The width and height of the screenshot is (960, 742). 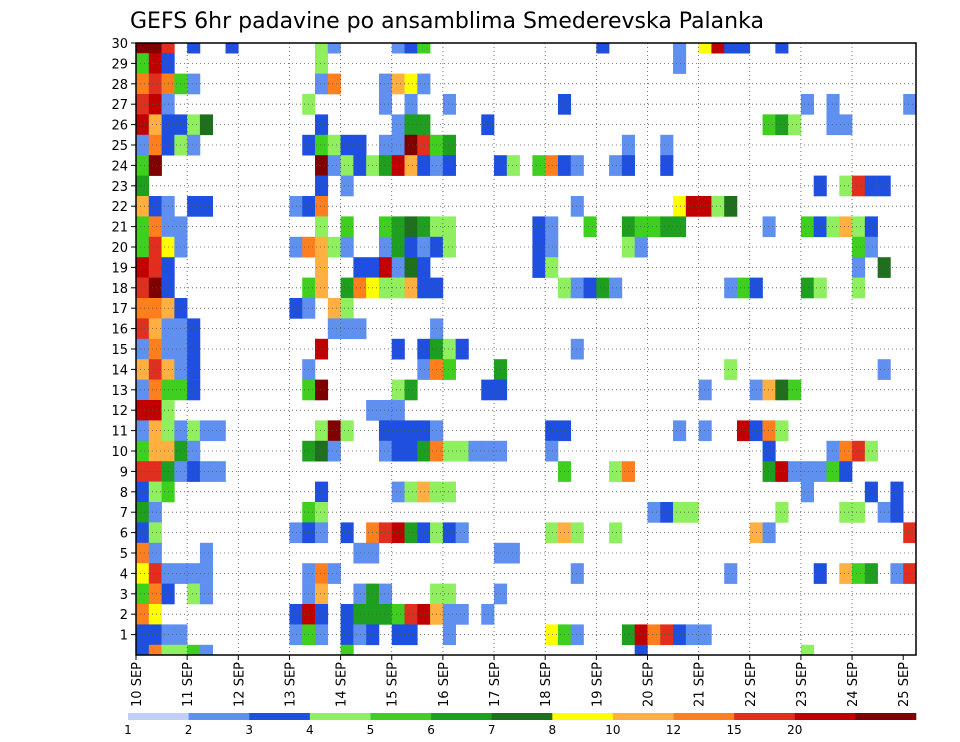 What do you see at coordinates (401, 716) in the screenshot?
I see `colorbar-swatch` at bounding box center [401, 716].